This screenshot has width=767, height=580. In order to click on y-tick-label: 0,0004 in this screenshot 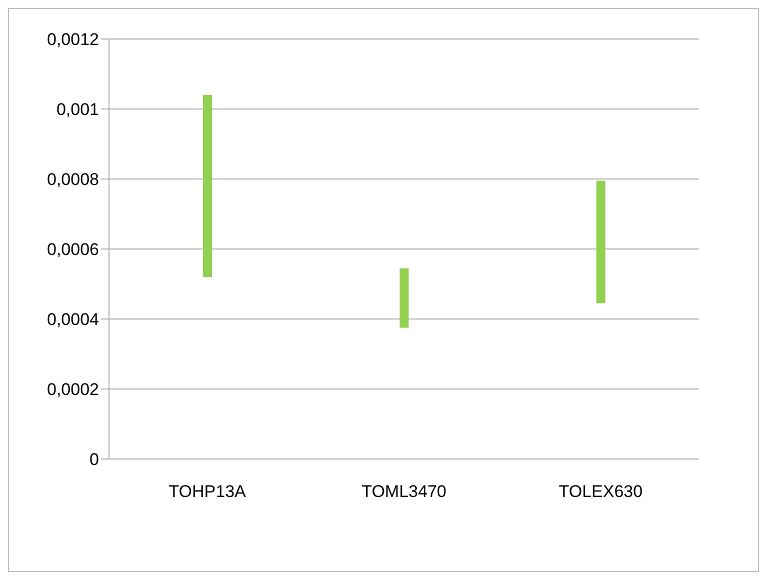, I will do `click(73, 320)`.